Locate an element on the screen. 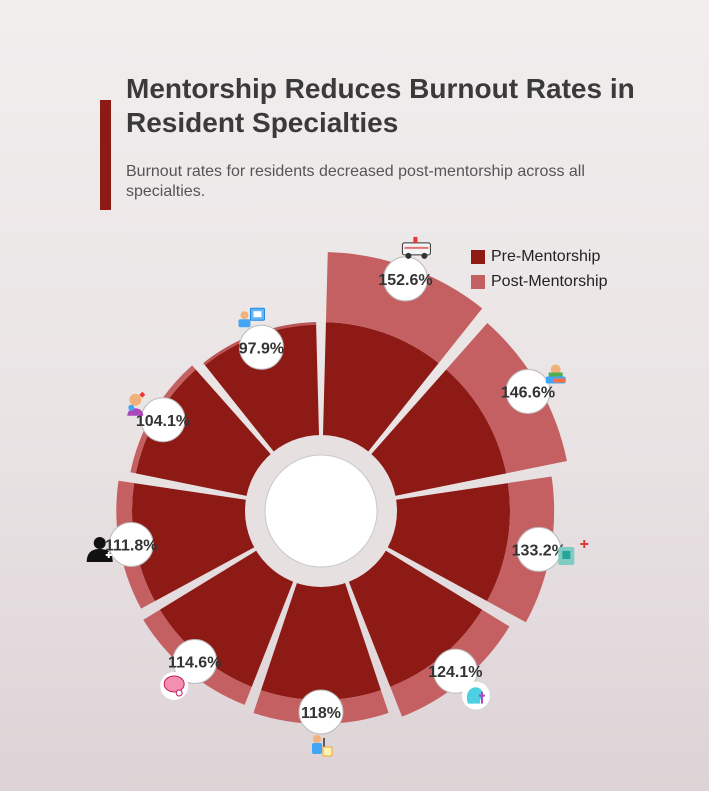 This screenshot has height=791, width=709. radiology-icon is located at coordinates (573, 552).